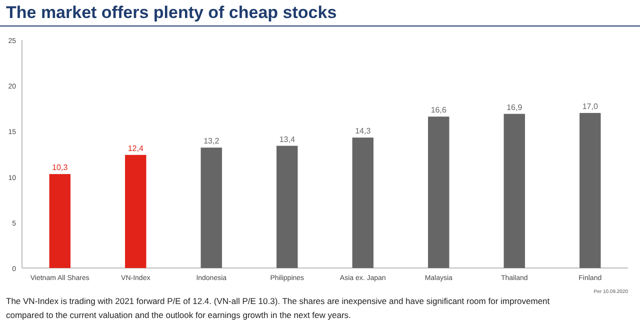 This screenshot has width=640, height=330. What do you see at coordinates (212, 141) in the screenshot?
I see `data-label: 13,2` at bounding box center [212, 141].